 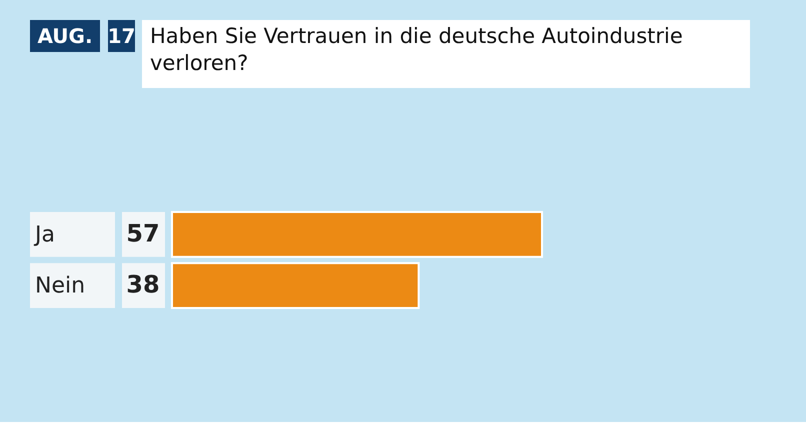 I want to click on data-label: 38, so click(x=143, y=284).